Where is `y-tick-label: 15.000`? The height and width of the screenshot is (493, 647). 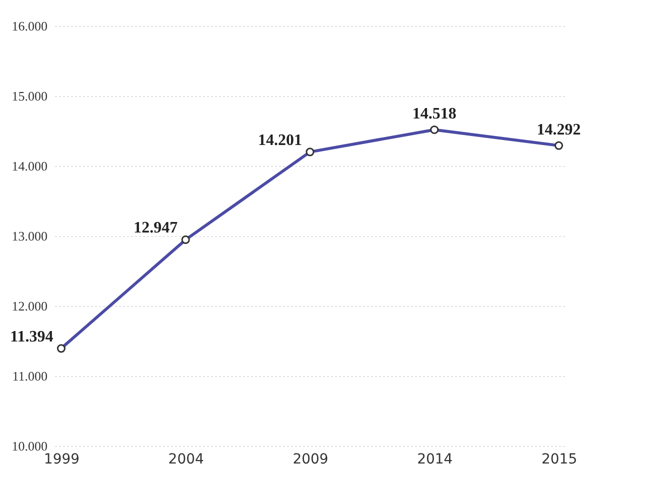 y-tick-label: 15.000 is located at coordinates (30, 96).